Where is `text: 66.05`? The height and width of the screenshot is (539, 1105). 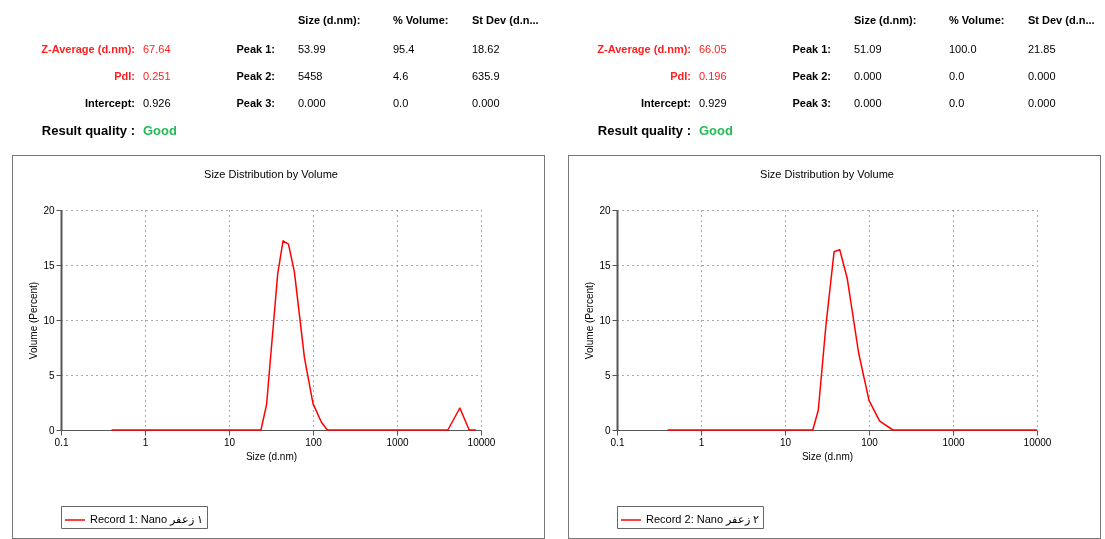 text: 66.05 is located at coordinates (713, 49).